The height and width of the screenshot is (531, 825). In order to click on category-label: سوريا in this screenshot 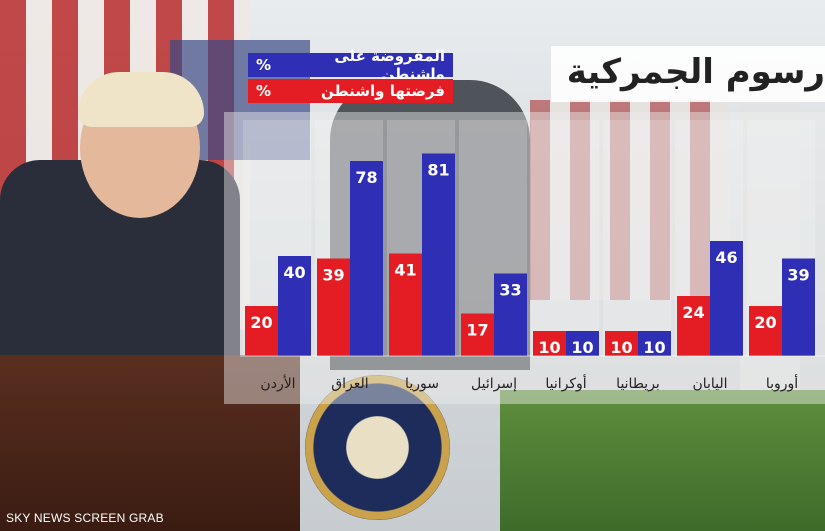, I will do `click(422, 384)`.